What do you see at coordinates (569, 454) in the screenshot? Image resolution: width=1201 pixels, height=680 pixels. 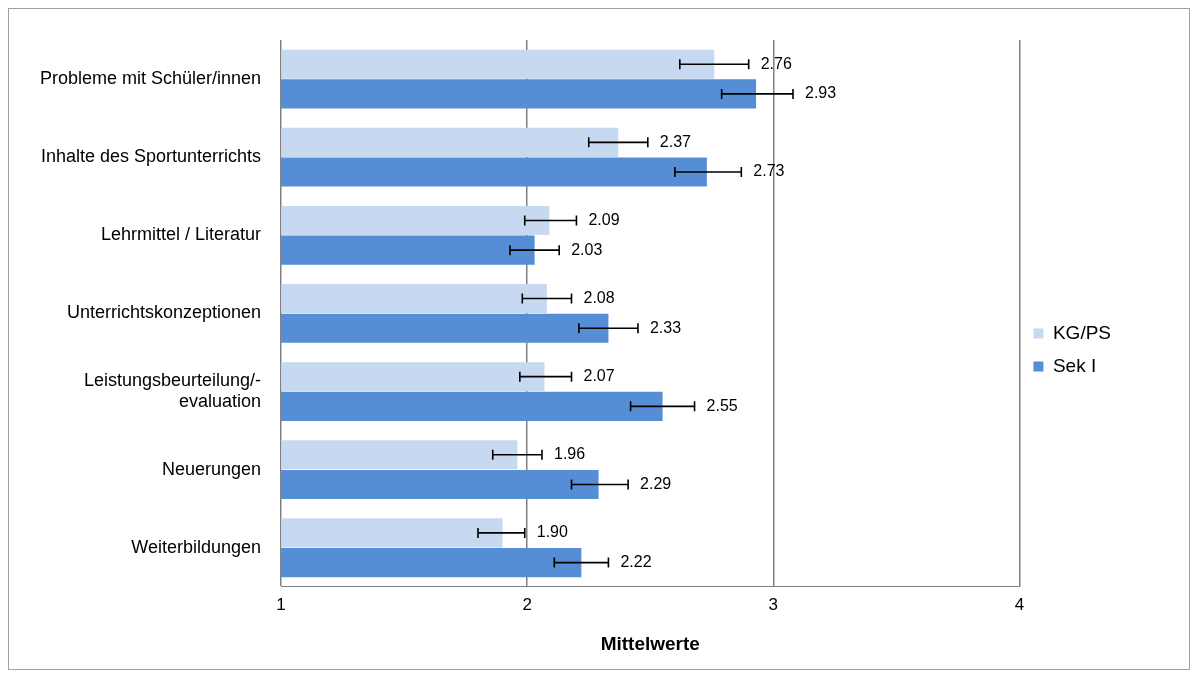 I see `data-label: 1.96` at bounding box center [569, 454].